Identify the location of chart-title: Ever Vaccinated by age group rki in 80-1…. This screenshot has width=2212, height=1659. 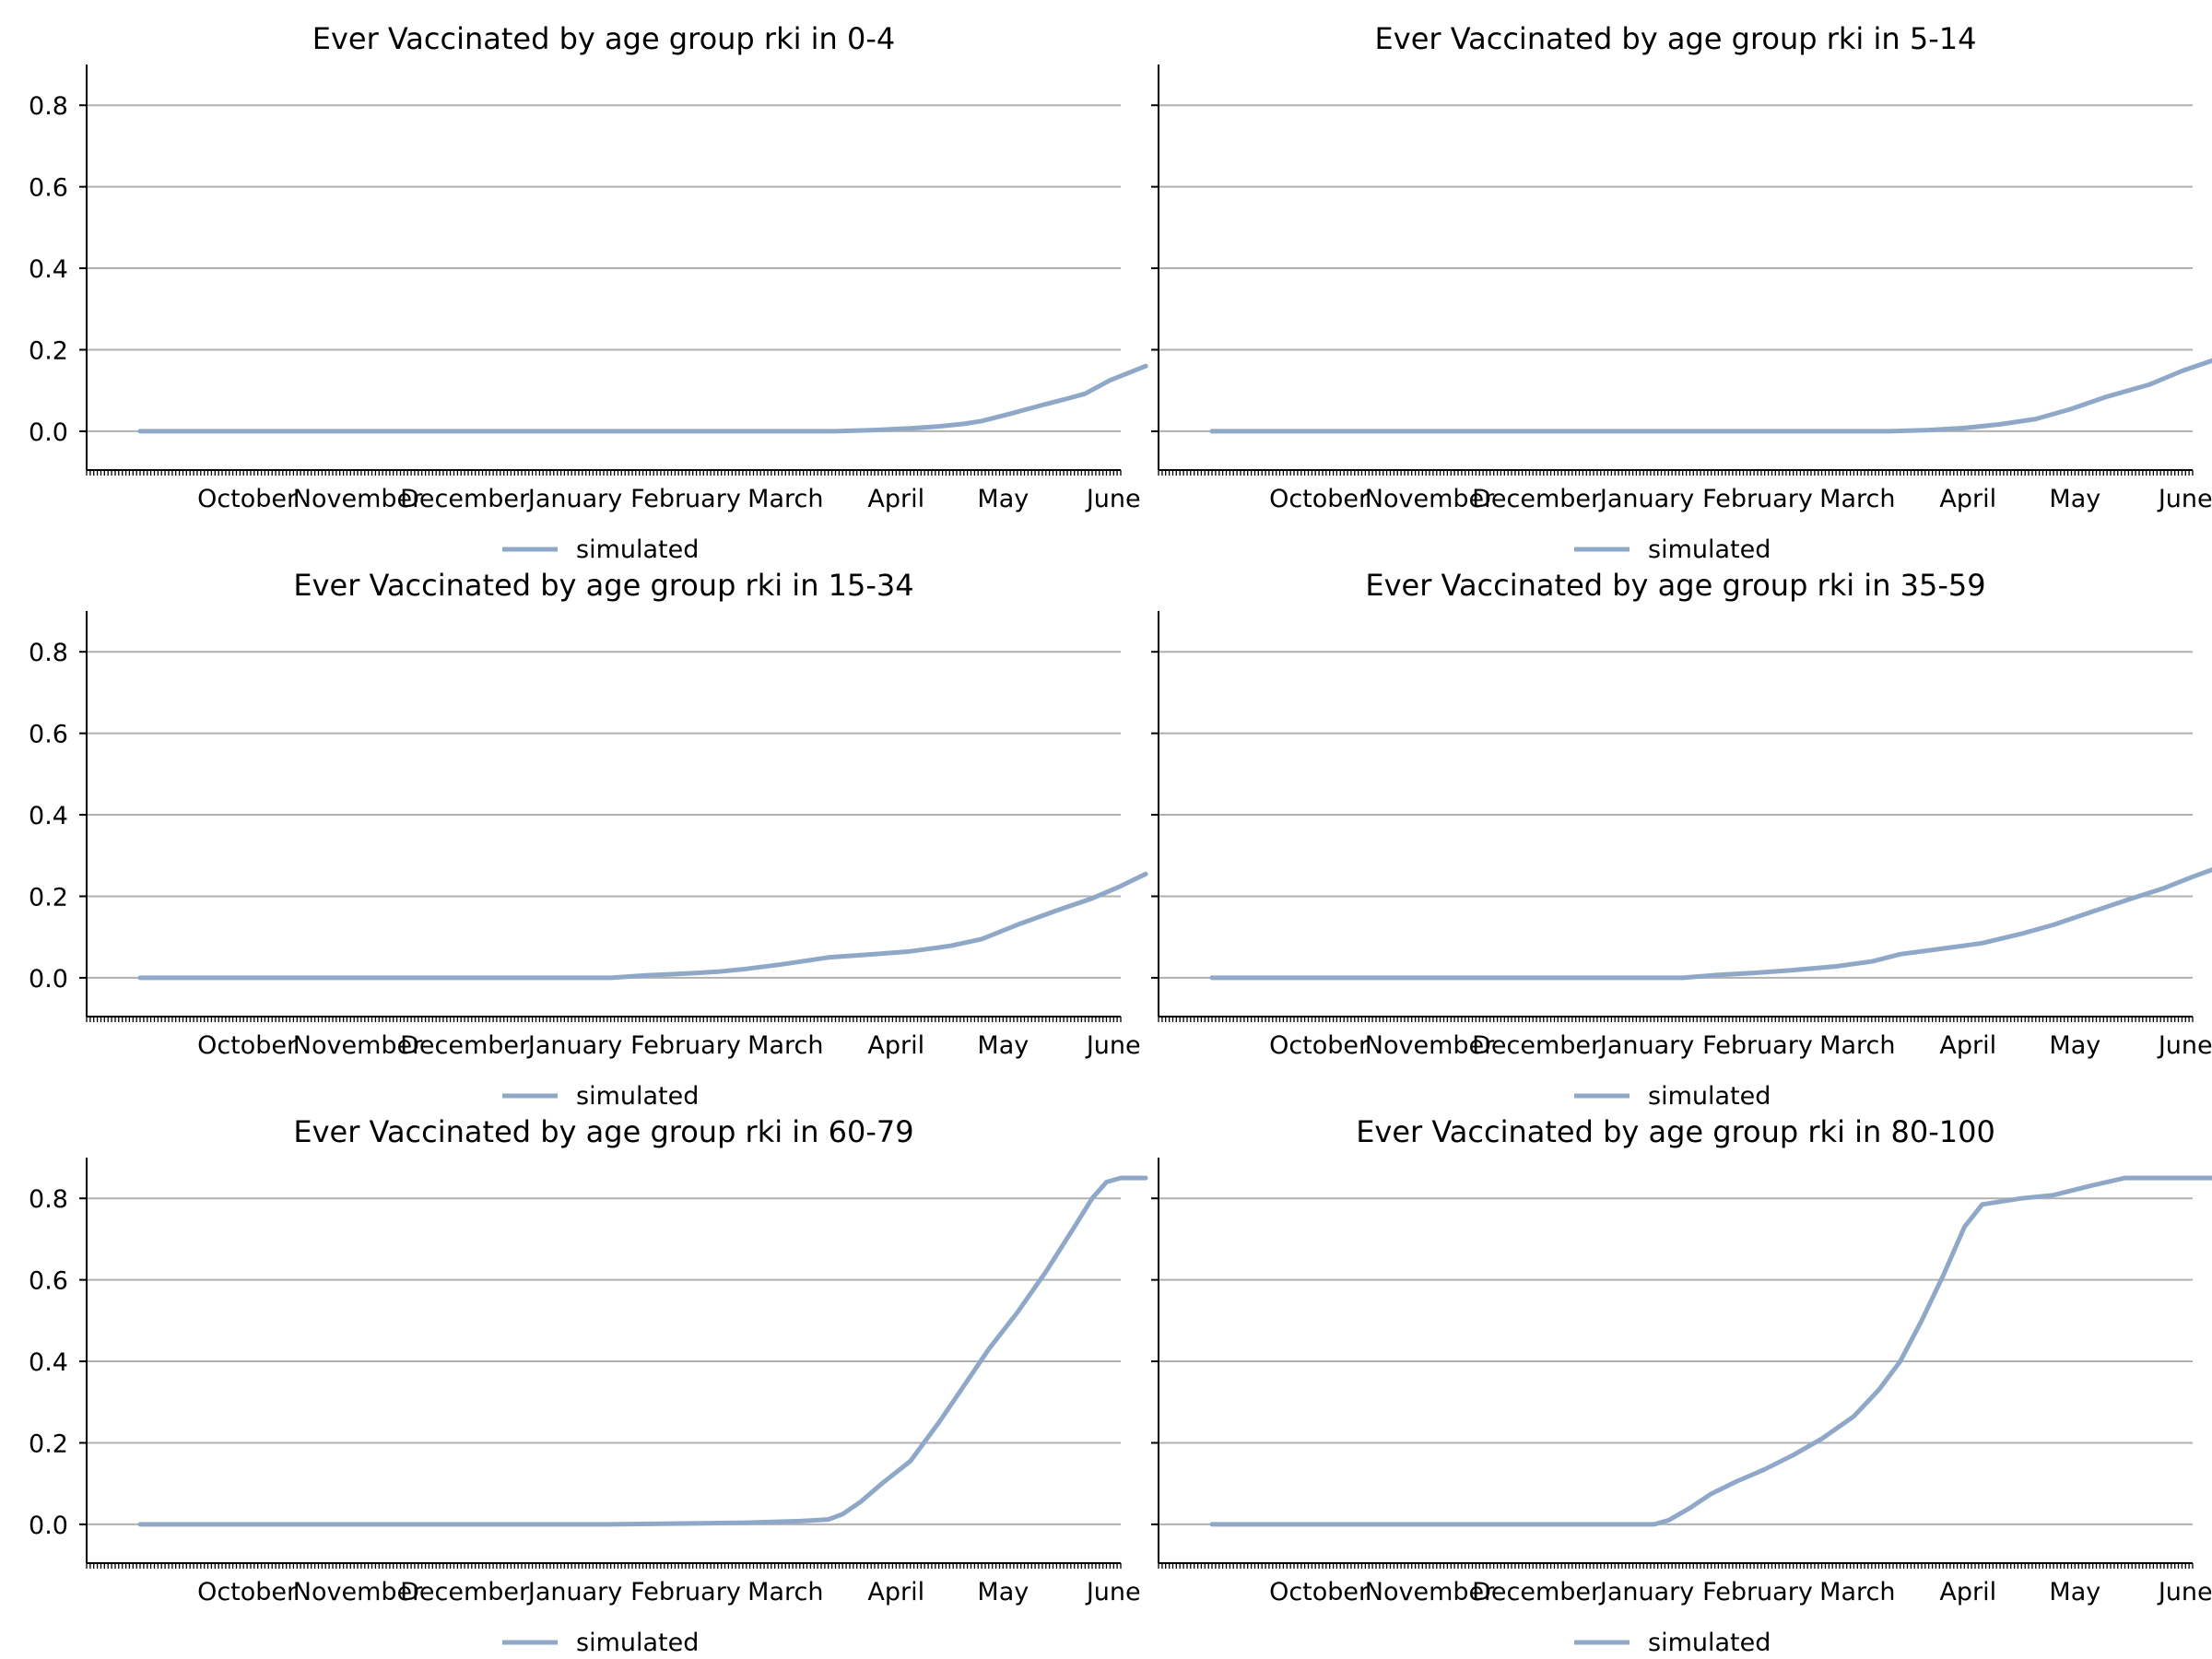
(1675, 1131).